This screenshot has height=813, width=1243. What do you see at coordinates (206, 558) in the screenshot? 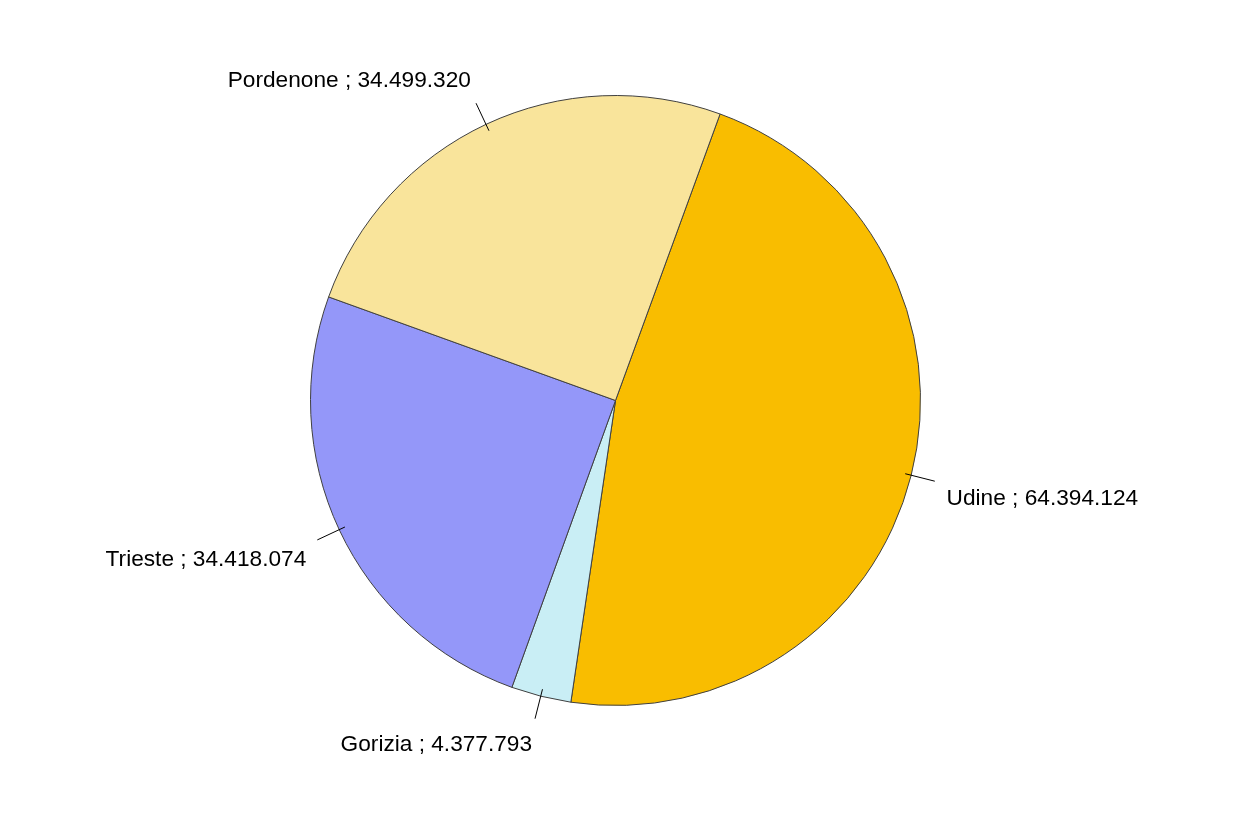
I see `slice-label: Trieste ; 34.418.074` at bounding box center [206, 558].